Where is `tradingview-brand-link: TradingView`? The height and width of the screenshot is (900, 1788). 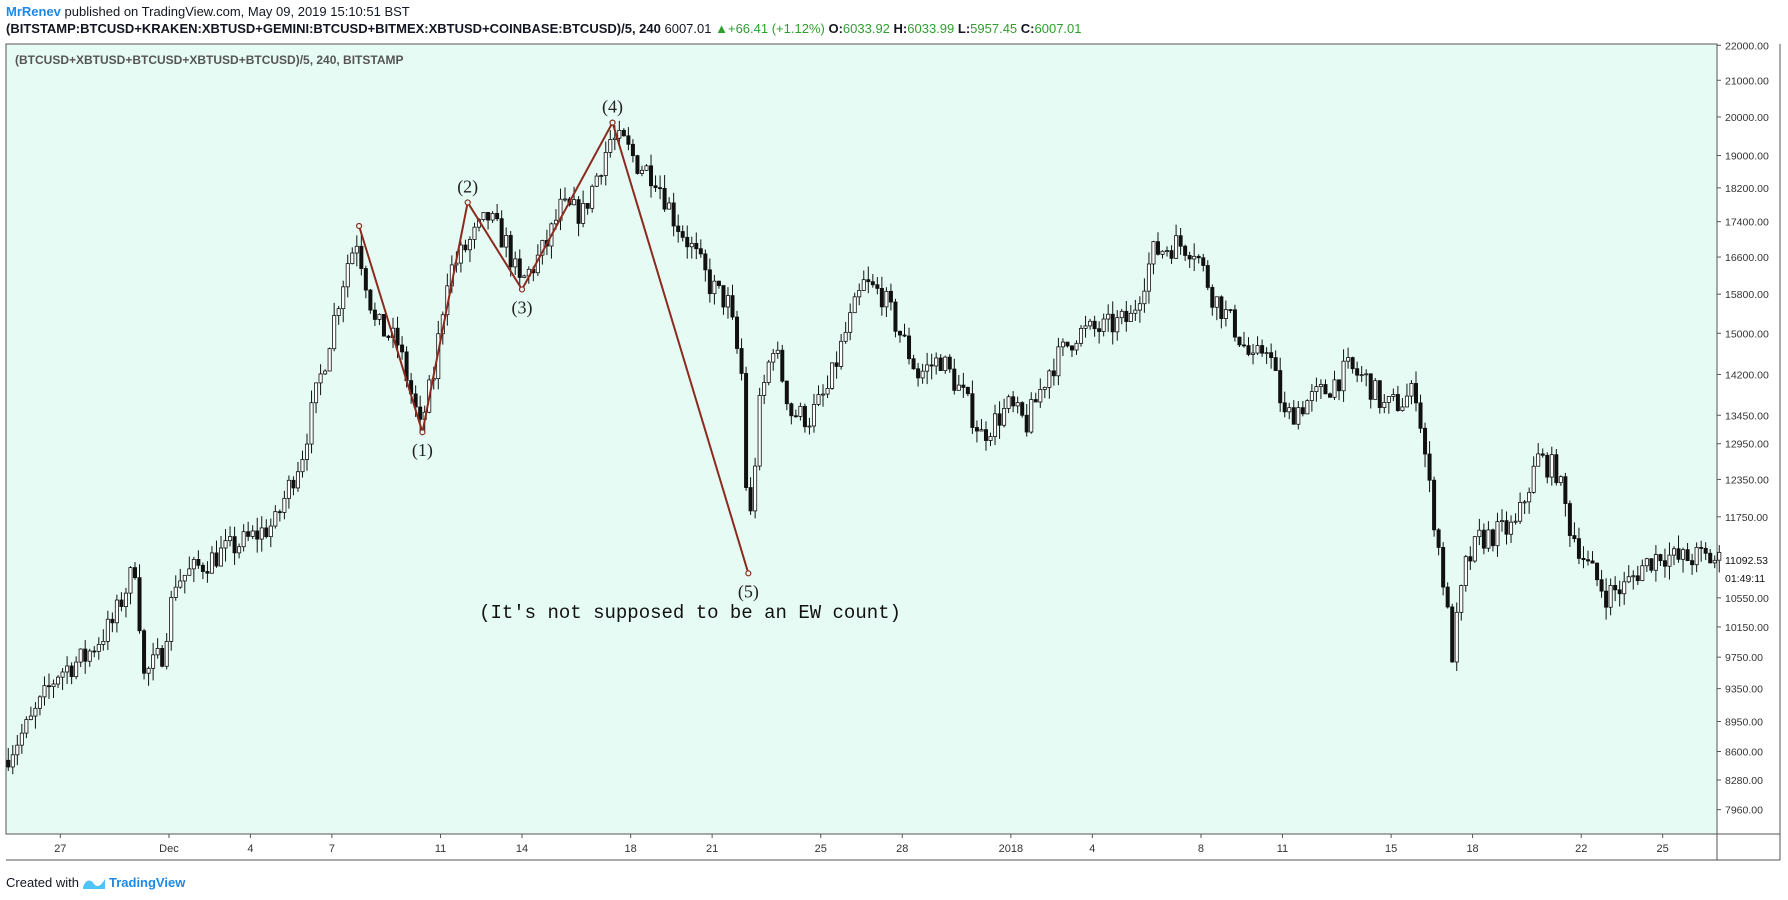
tradingview-brand-link: TradingView is located at coordinates (147, 882).